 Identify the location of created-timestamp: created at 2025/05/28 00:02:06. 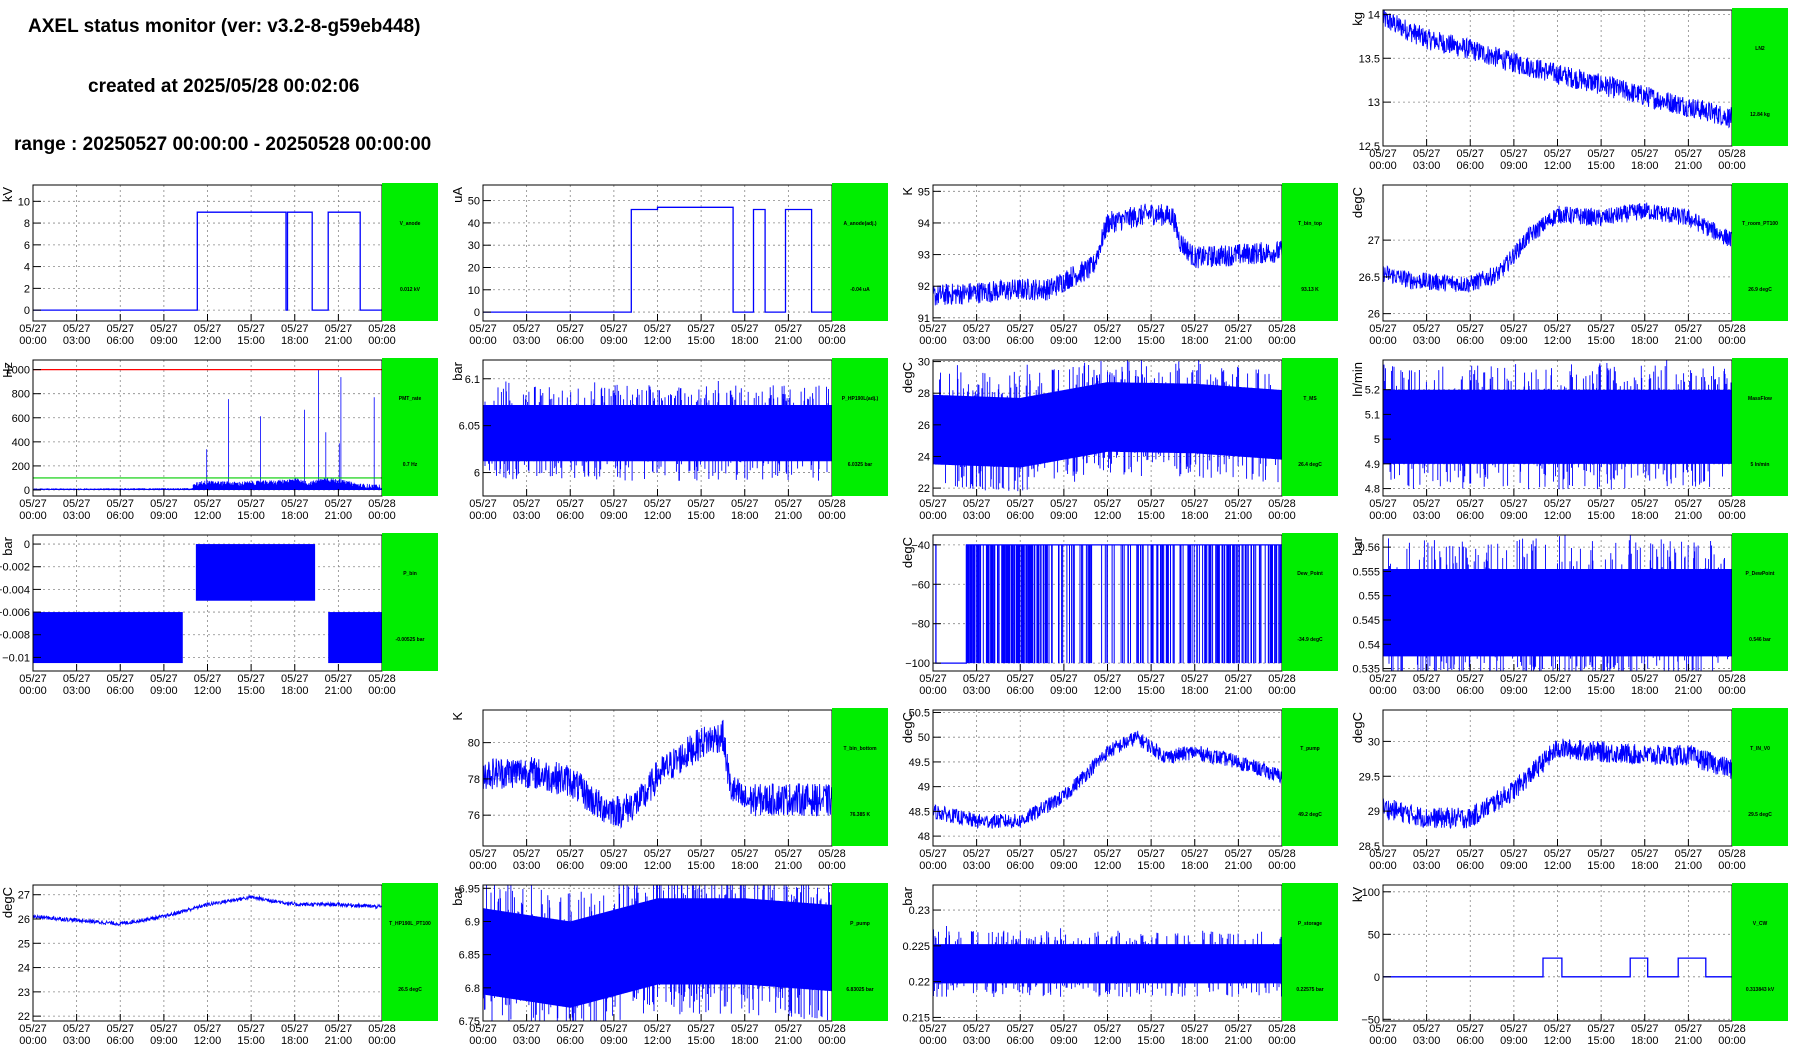
(224, 86).